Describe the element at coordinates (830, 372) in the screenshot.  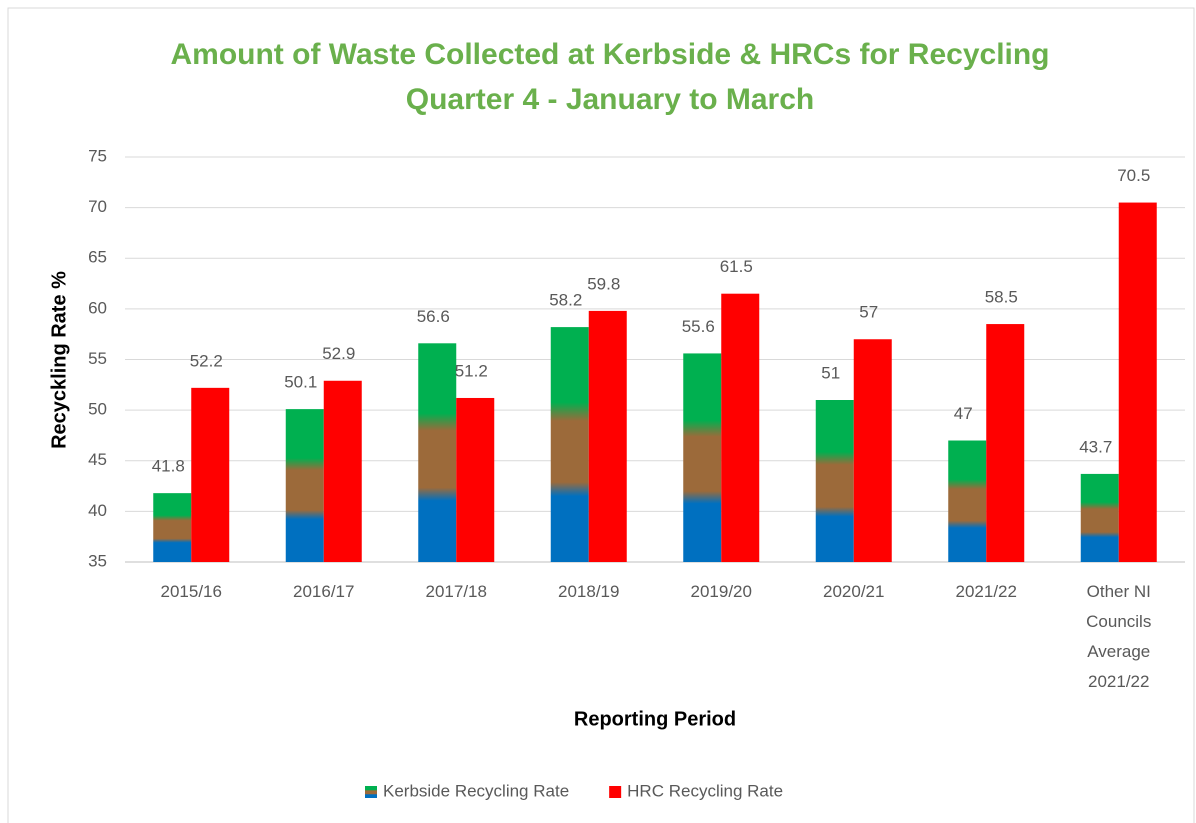
I see `data-label: 51` at that location.